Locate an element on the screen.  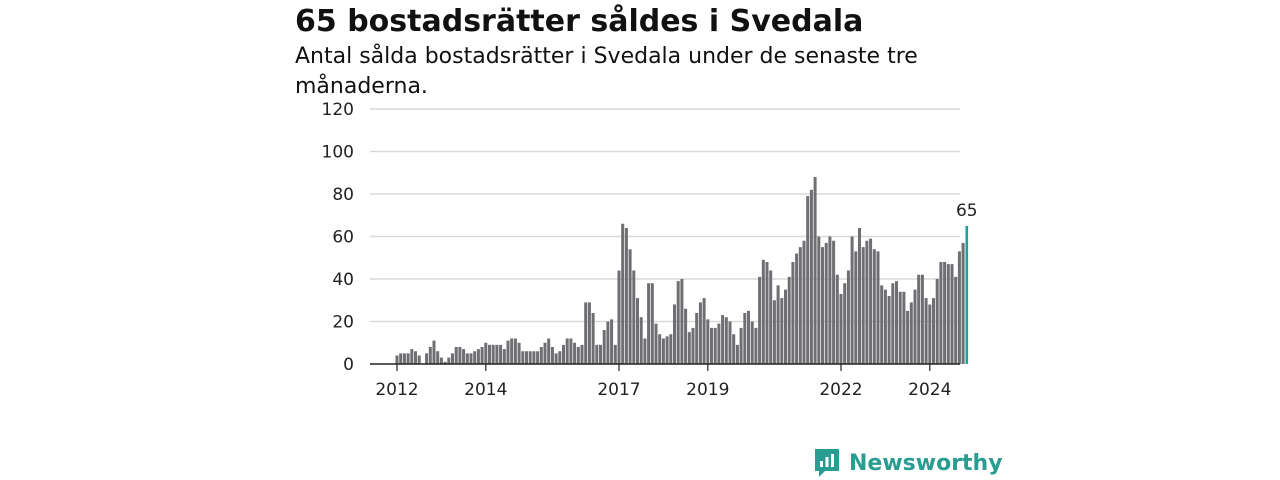
y-tick-label: 80 is located at coordinates (343, 195).